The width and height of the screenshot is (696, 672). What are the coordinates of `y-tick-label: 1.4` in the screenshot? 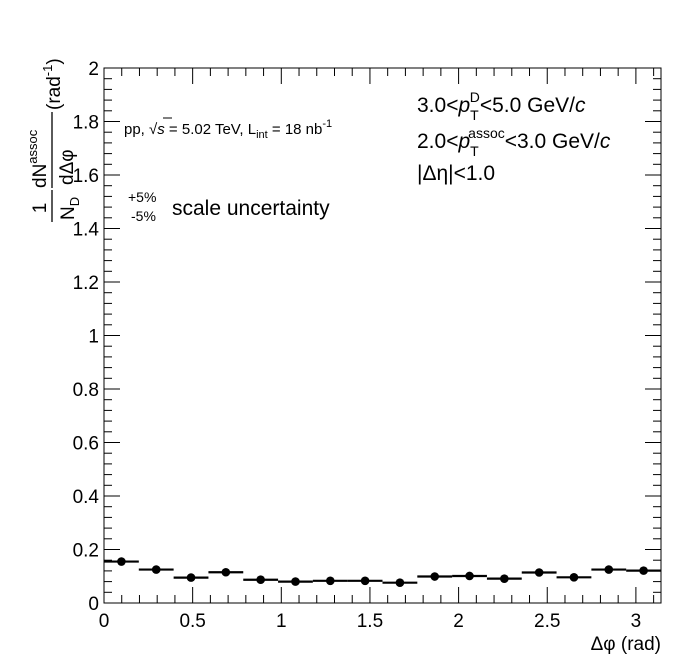 It's located at (86, 230).